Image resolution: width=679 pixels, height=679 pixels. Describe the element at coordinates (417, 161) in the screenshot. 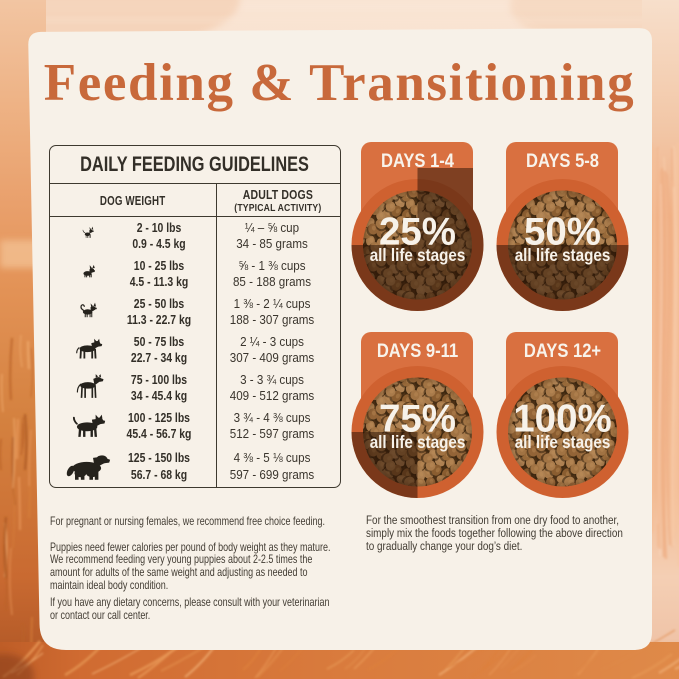

I see `svg-text: DAYS 1-4` at that location.